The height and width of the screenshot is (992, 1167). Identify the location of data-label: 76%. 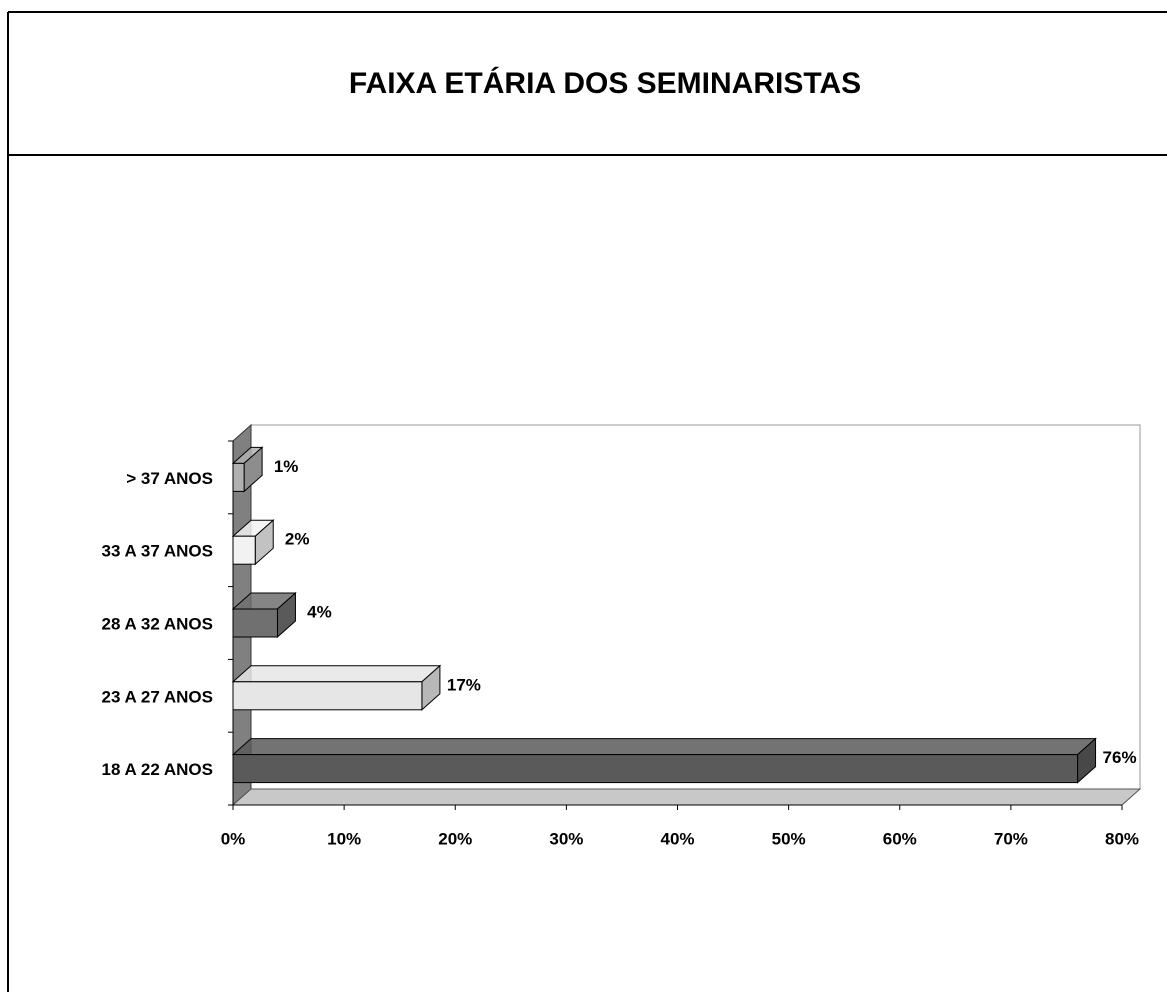
(1120, 757).